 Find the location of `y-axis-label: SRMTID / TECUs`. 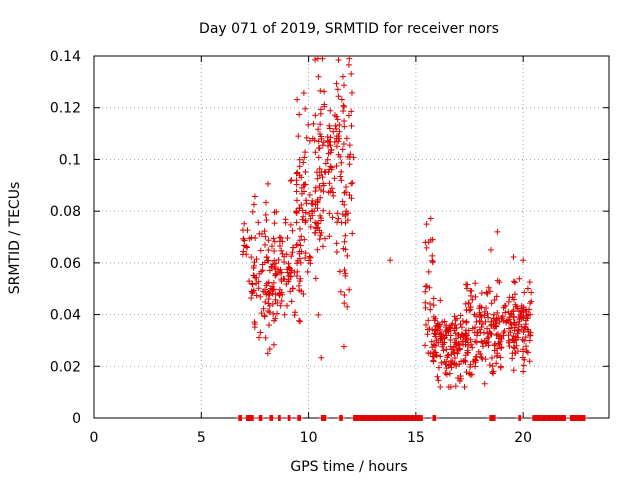

y-axis-label: SRMTID / TECUs is located at coordinates (15, 238).